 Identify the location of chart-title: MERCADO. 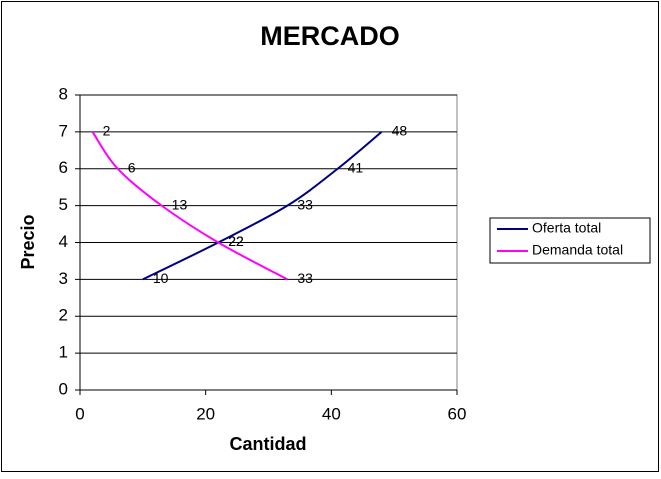
(330, 36).